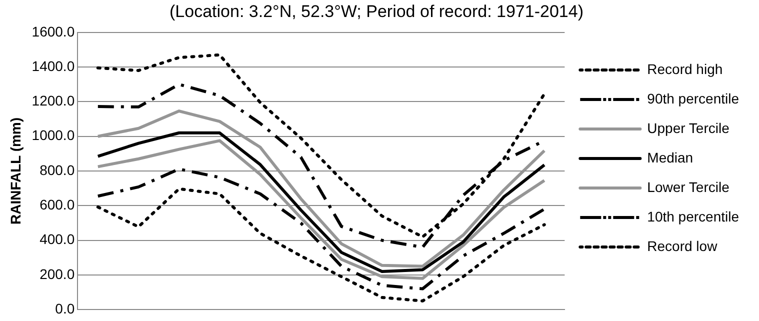 This screenshot has width=759, height=321. Describe the element at coordinates (15, 171) in the screenshot. I see `y-axis-title: RAINFALL (mm)` at that location.